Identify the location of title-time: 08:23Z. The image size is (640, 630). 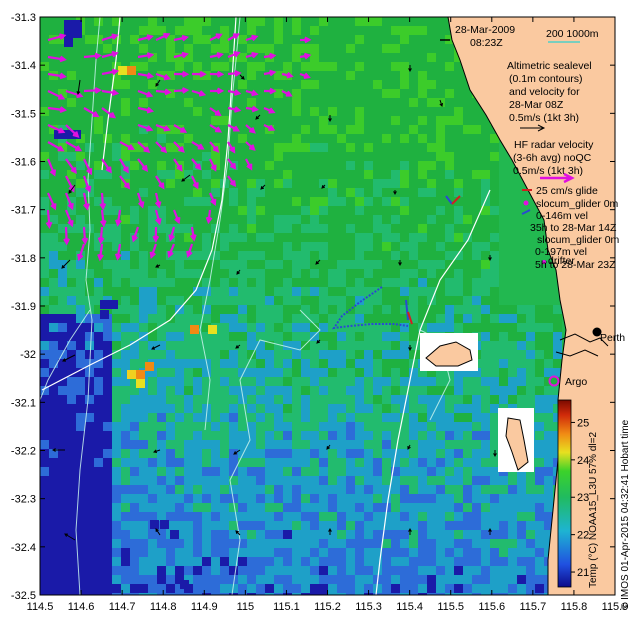
(486, 43).